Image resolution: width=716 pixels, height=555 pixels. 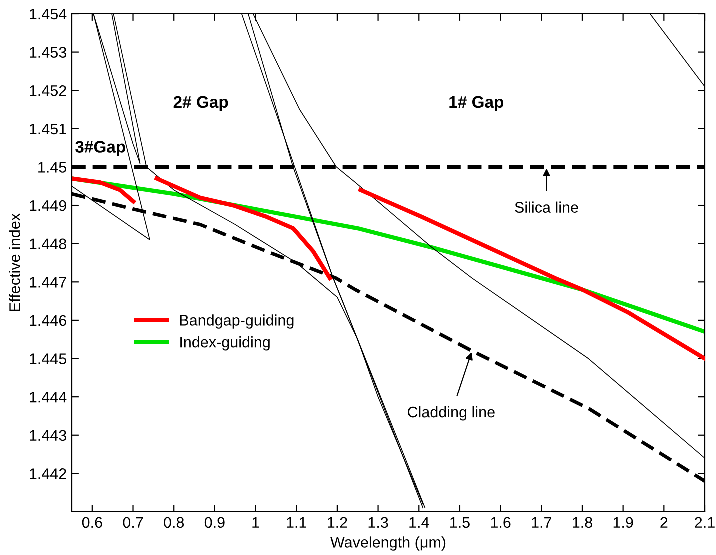 I want to click on x-tick-label: 1.7, so click(x=542, y=522).